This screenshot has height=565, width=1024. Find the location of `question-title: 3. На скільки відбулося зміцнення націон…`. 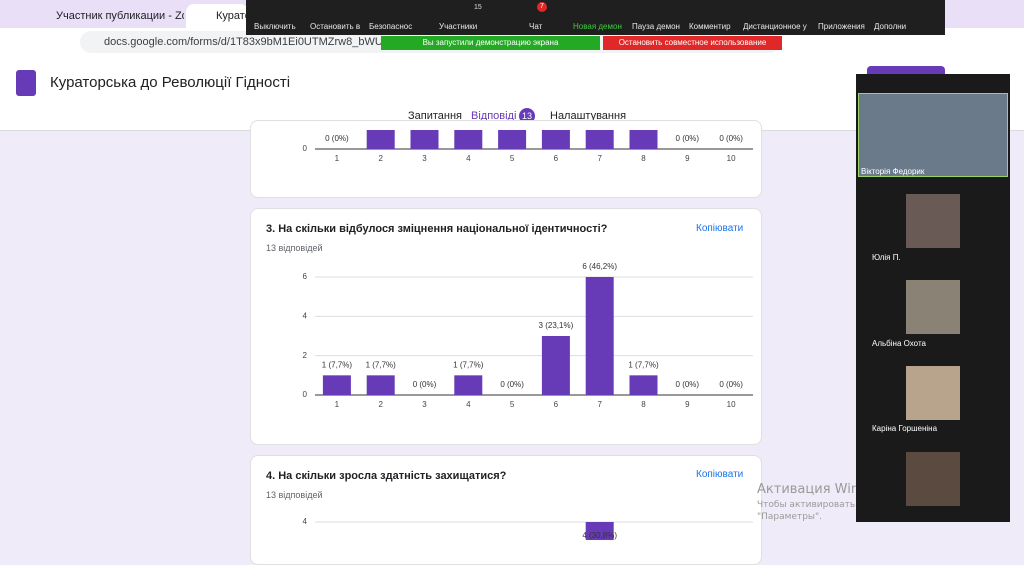

question-title: 3. На скільки відбулося зміцнення націон… is located at coordinates (437, 229).